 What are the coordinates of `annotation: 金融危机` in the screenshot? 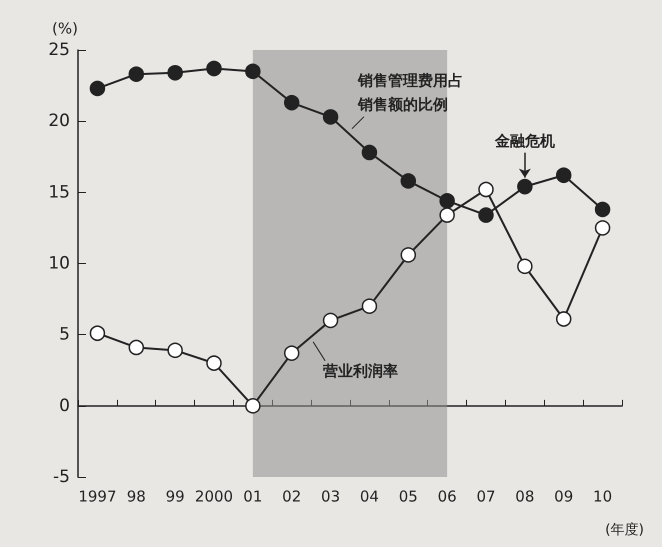 It's located at (524, 141).